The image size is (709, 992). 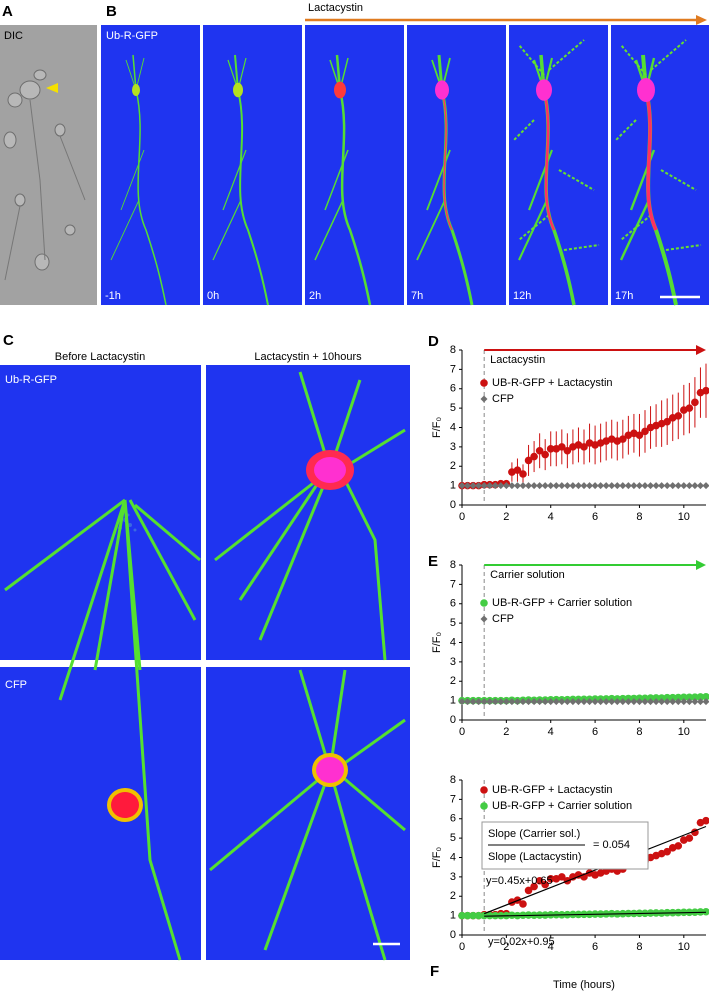 I want to click on x-tick-label: 8, so click(x=639, y=947).